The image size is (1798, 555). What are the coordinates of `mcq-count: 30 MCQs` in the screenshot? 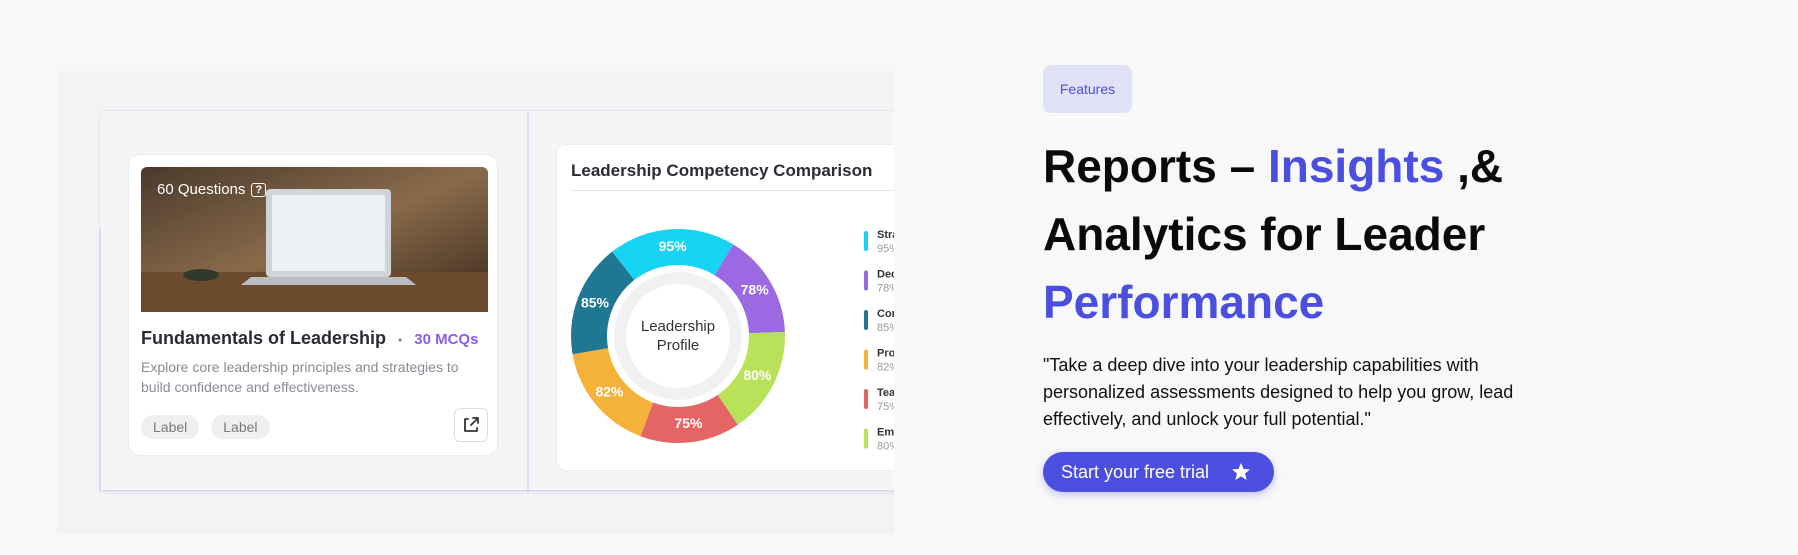 It's located at (446, 339).